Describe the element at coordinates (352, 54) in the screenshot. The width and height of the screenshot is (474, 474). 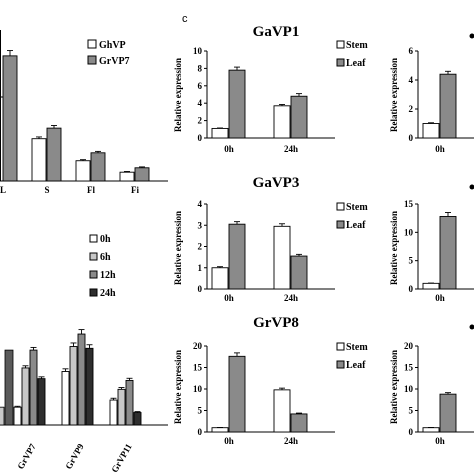
I see `legend-gavp1: Stem Leaf` at that location.